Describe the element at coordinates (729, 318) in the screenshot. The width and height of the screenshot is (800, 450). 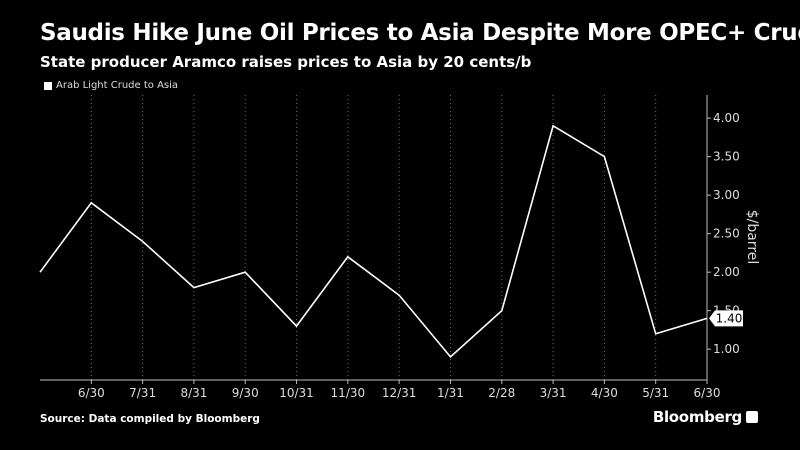
I see `last-value-label: 1.40` at that location.